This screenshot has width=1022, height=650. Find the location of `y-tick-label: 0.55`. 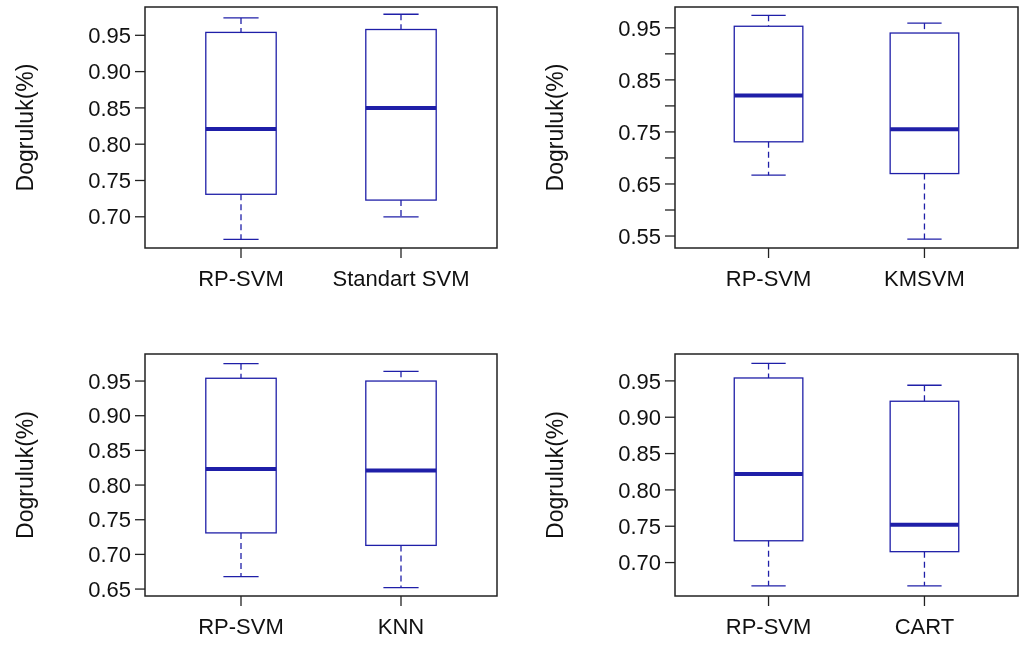

y-tick-label: 0.55 is located at coordinates (639, 236).